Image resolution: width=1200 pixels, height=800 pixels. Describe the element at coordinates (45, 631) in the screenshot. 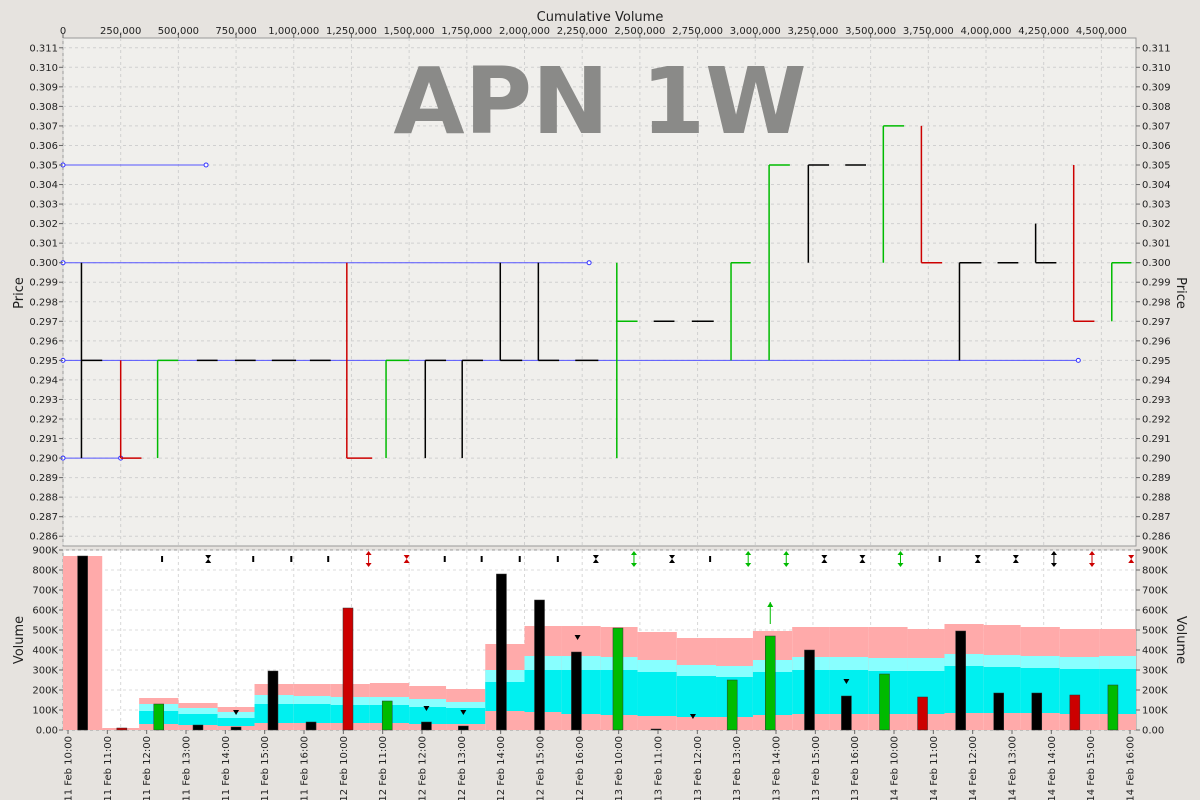

I see `volume-tick-label-left: 500K` at that location.